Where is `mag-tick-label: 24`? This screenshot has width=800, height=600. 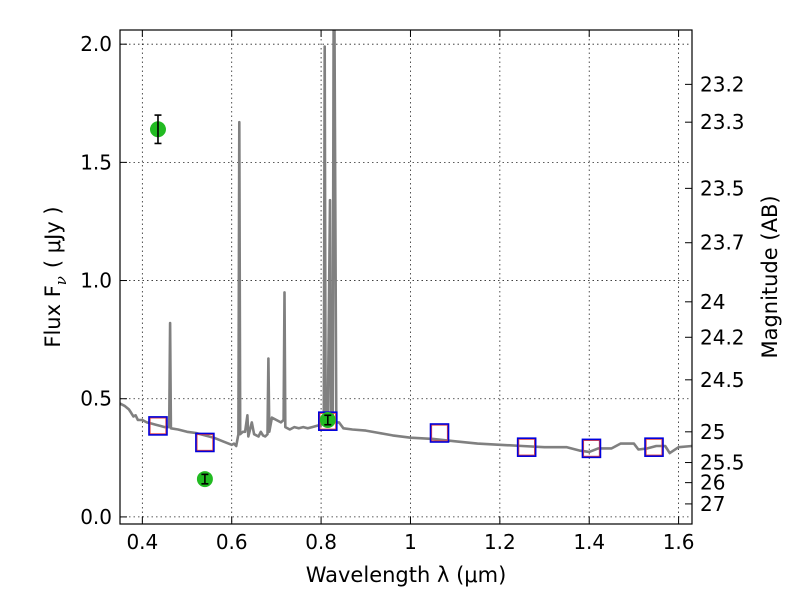 mag-tick-label: 24 is located at coordinates (712, 302).